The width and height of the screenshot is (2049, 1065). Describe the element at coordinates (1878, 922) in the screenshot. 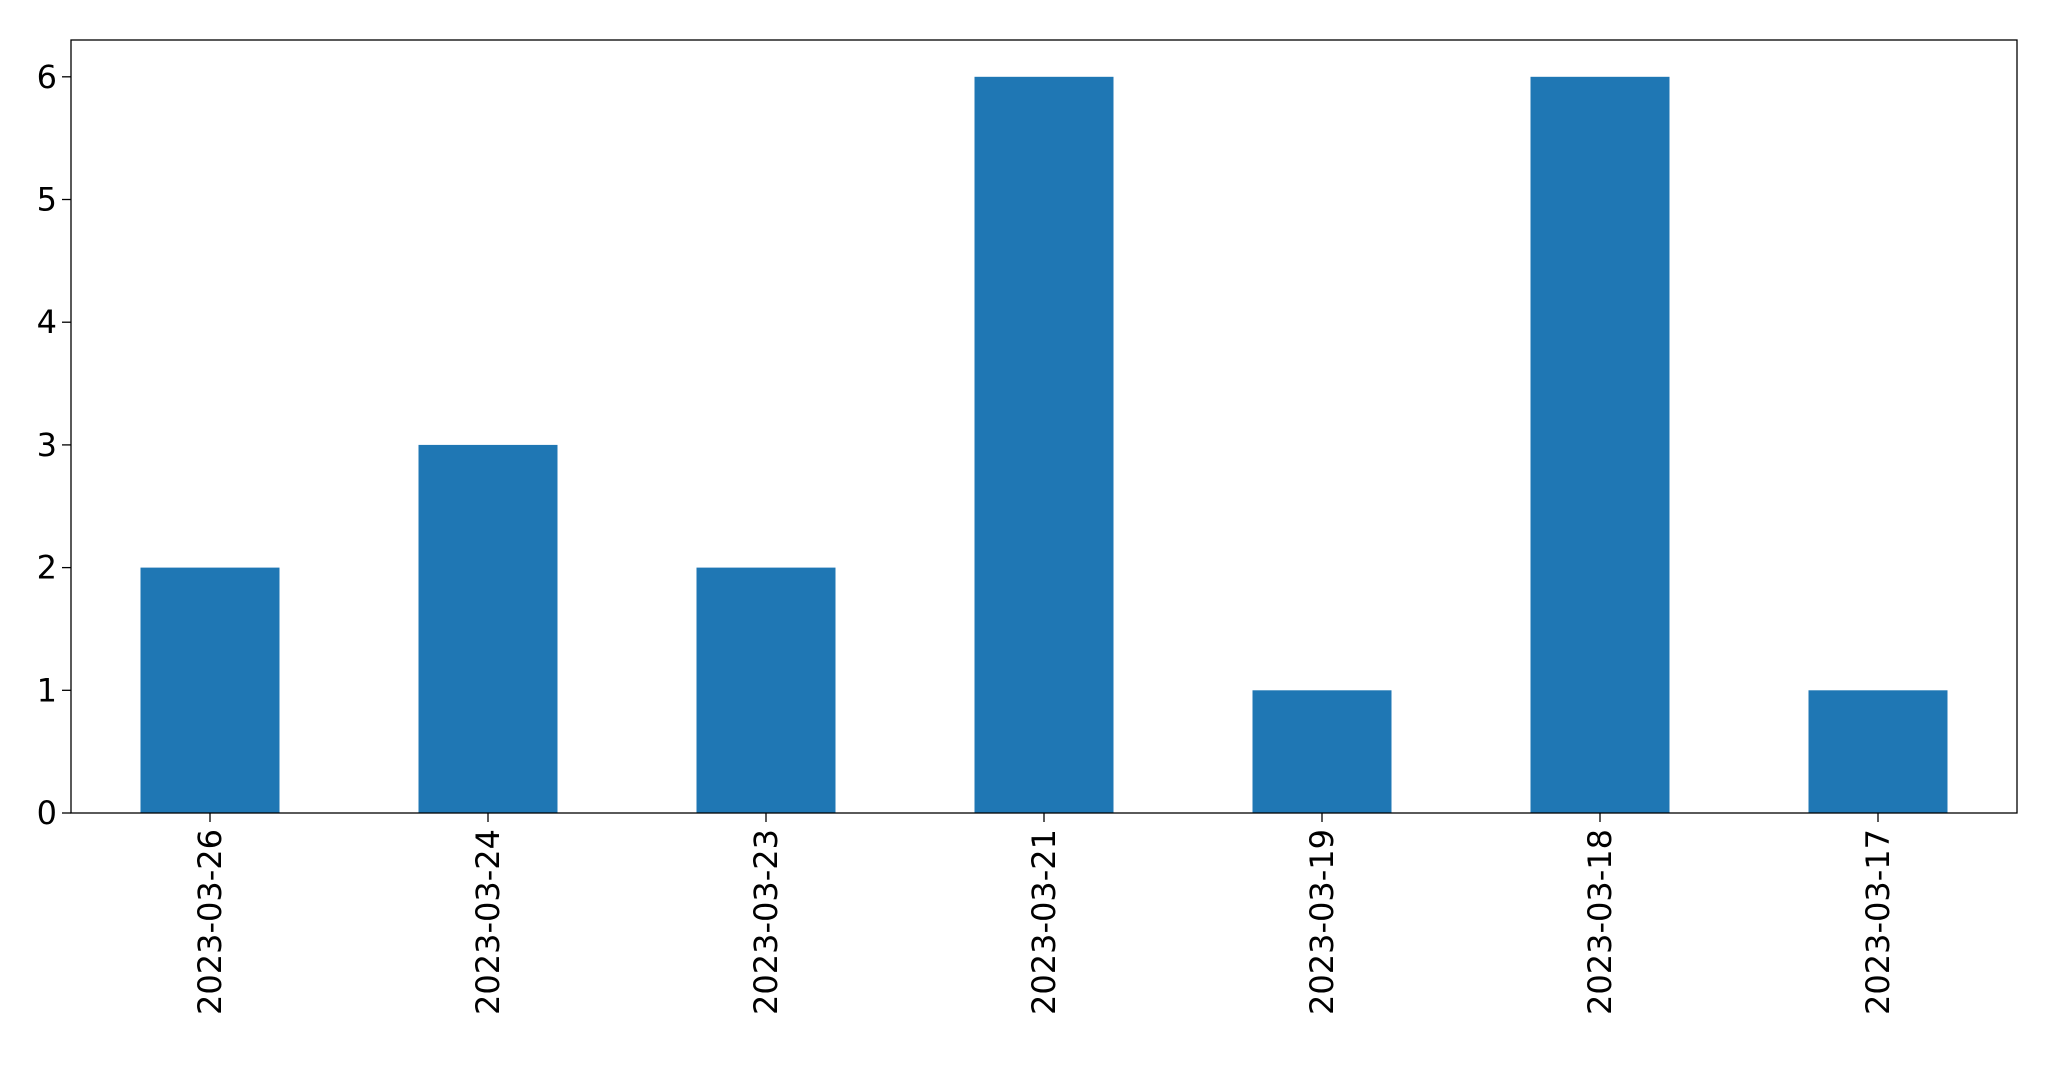

I see `x-tick-label-2023-03-17: 2023-03-17` at that location.